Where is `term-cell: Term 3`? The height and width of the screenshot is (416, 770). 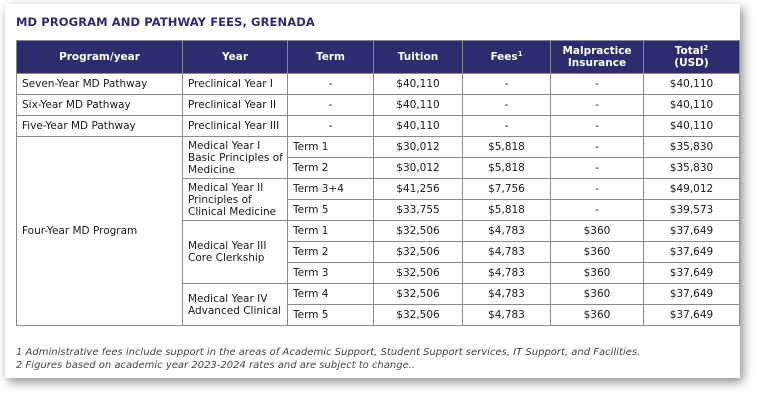 term-cell: Term 3 is located at coordinates (330, 273).